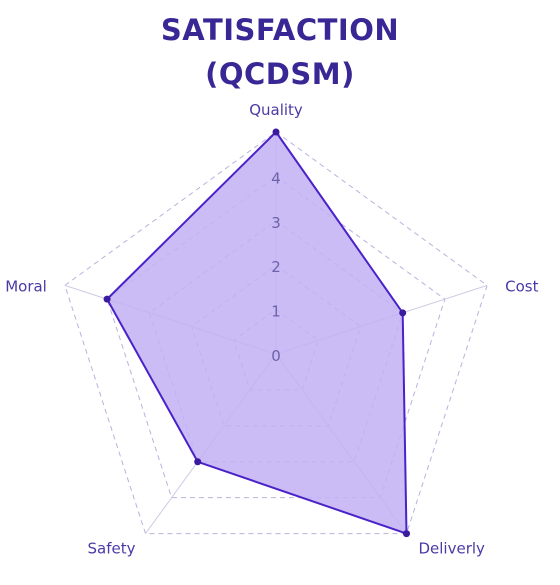 The width and height of the screenshot is (560, 585). Describe the element at coordinates (276, 356) in the screenshot. I see `tick-label-0: 0` at that location.